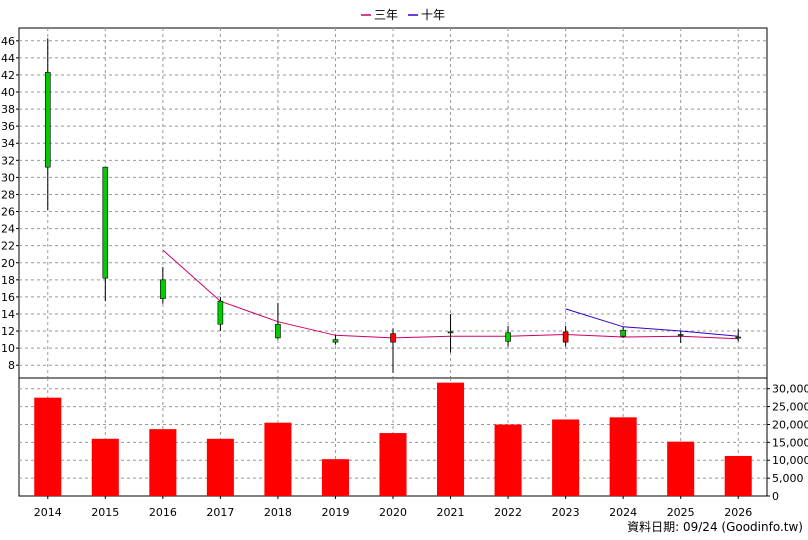 The height and width of the screenshot is (540, 808). Describe the element at coordinates (8, 314) in the screenshot. I see `price-ytick-label: 14` at that location.